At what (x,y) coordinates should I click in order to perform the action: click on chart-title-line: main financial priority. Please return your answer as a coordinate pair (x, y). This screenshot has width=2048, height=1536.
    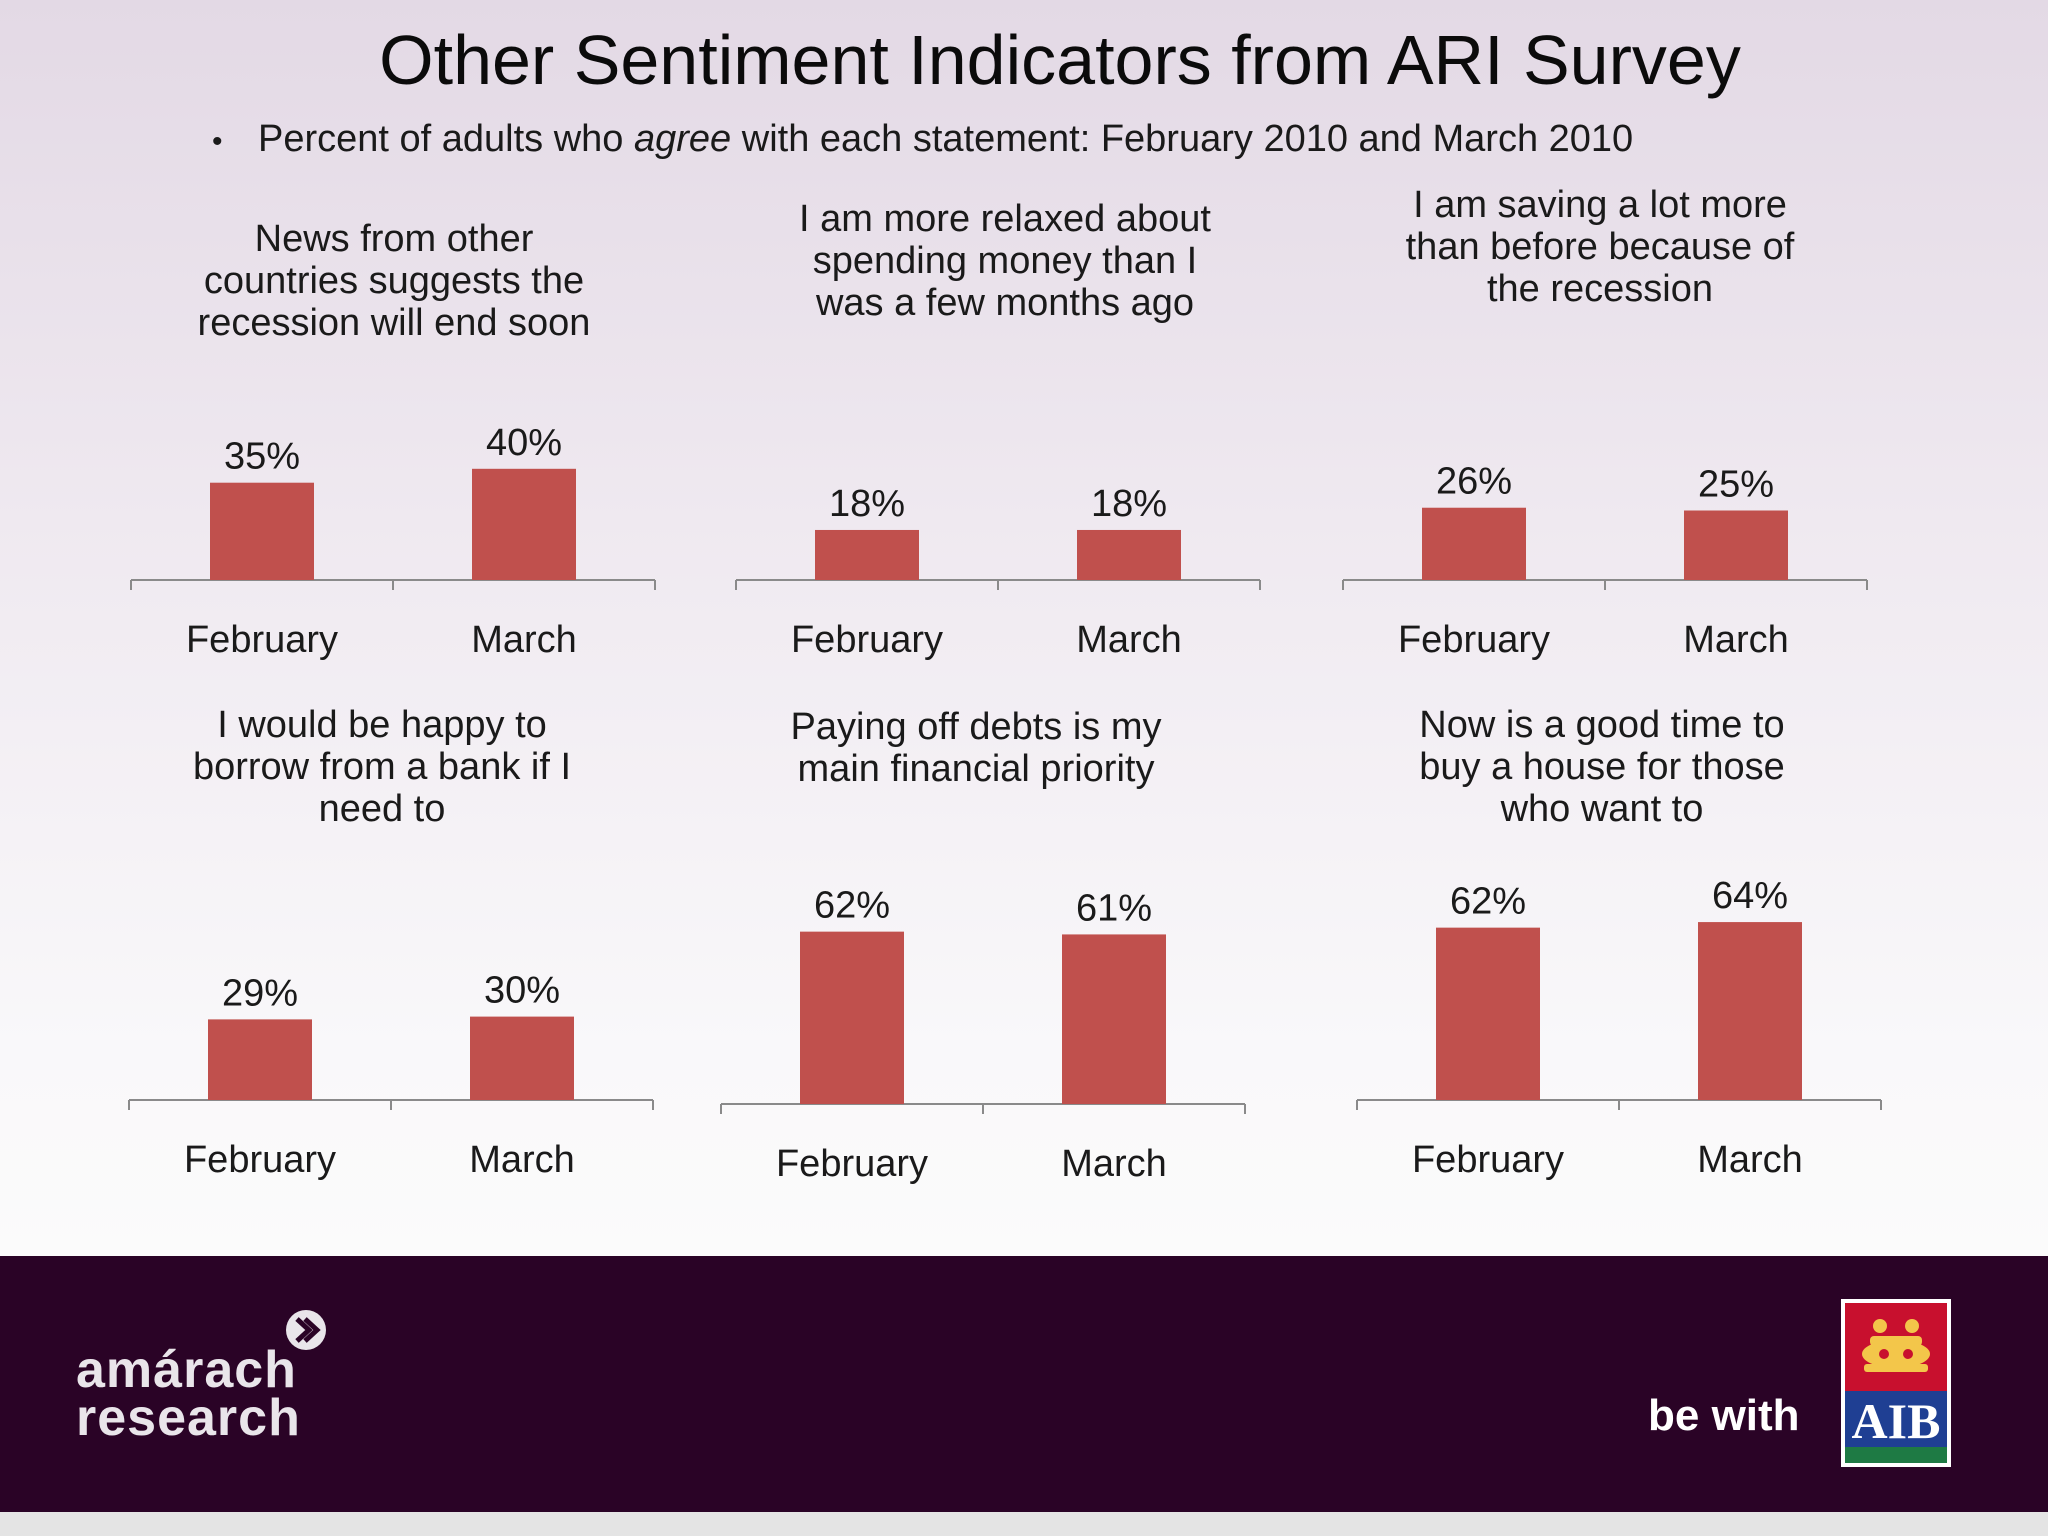
    Looking at the image, I should click on (976, 769).